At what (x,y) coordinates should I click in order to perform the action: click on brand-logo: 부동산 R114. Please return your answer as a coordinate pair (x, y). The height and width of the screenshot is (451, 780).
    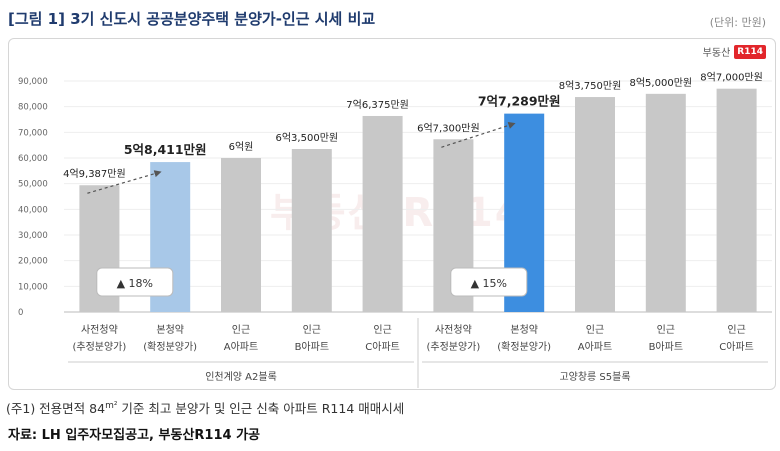
    Looking at the image, I should click on (734, 51).